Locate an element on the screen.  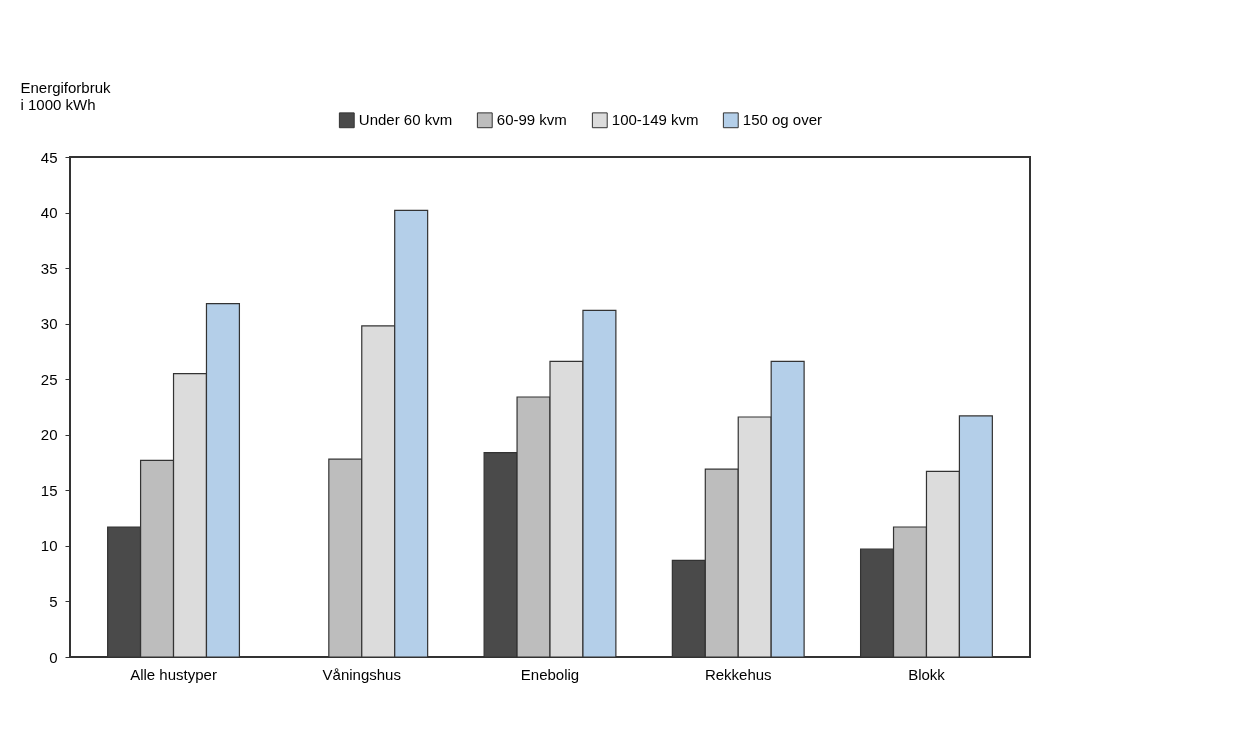
y-tick-label: 45 is located at coordinates (49, 157).